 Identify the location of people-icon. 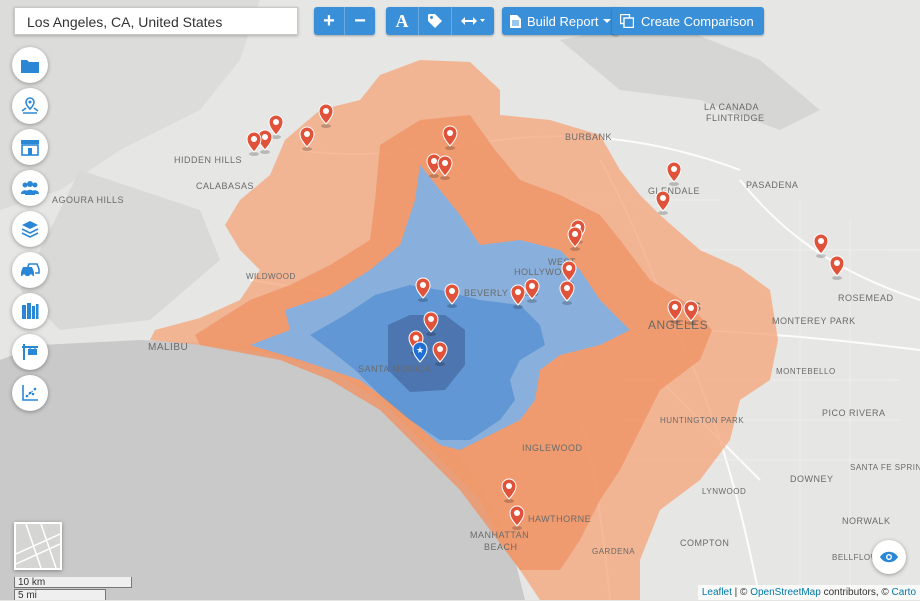
(30, 188).